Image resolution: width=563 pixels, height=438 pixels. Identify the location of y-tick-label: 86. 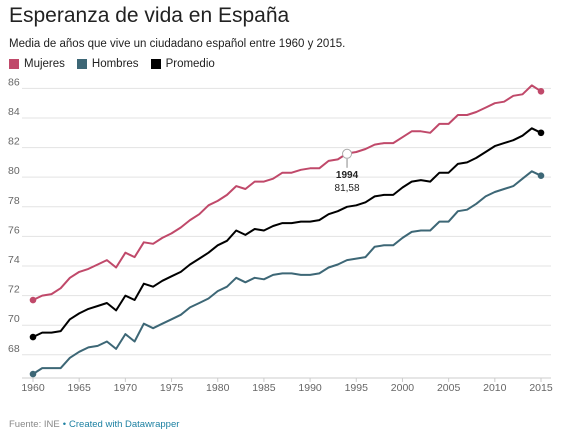
(14, 82).